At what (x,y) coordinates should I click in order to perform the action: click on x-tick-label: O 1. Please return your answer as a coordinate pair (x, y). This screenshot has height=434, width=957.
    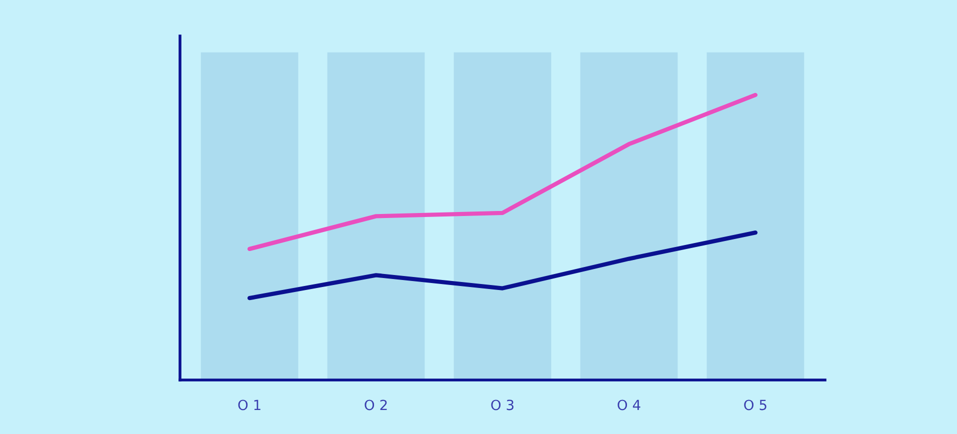
    Looking at the image, I should click on (249, 405).